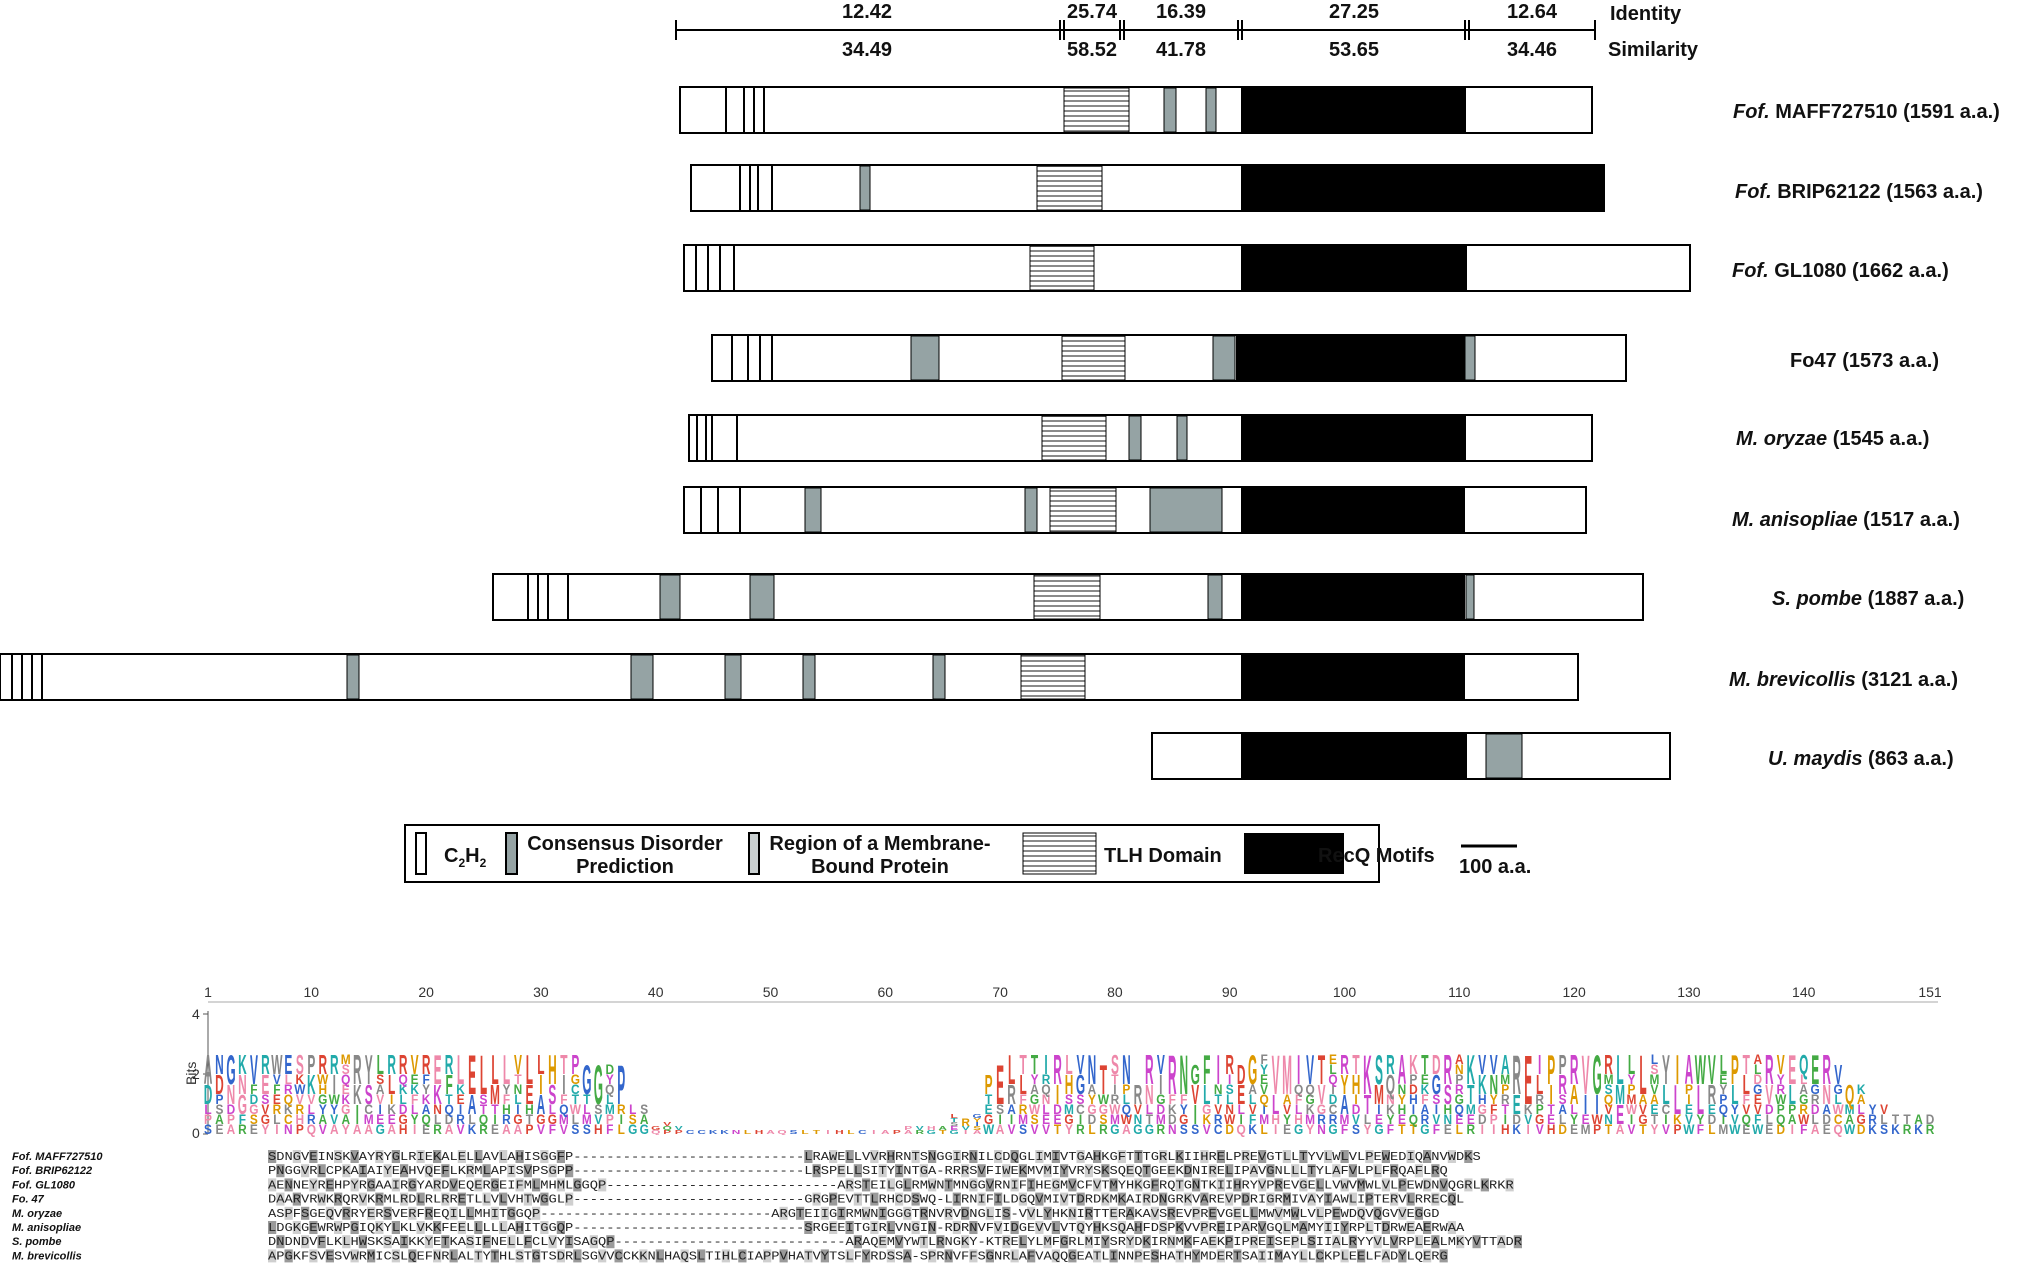 This screenshot has height=1288, width=2029. What do you see at coordinates (196, 1074) in the screenshot?
I see `logo-ytick-2: 2` at bounding box center [196, 1074].